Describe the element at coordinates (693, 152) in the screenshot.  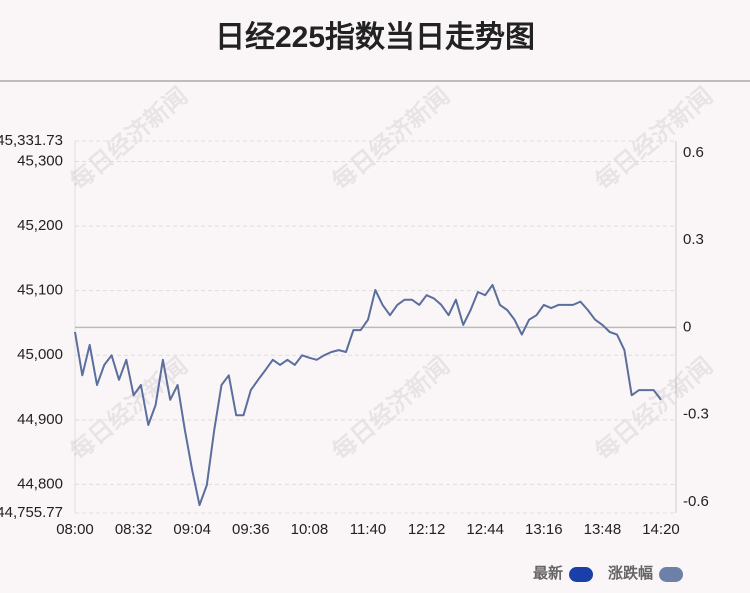
I see `y2-tick-label: 0.6` at that location.